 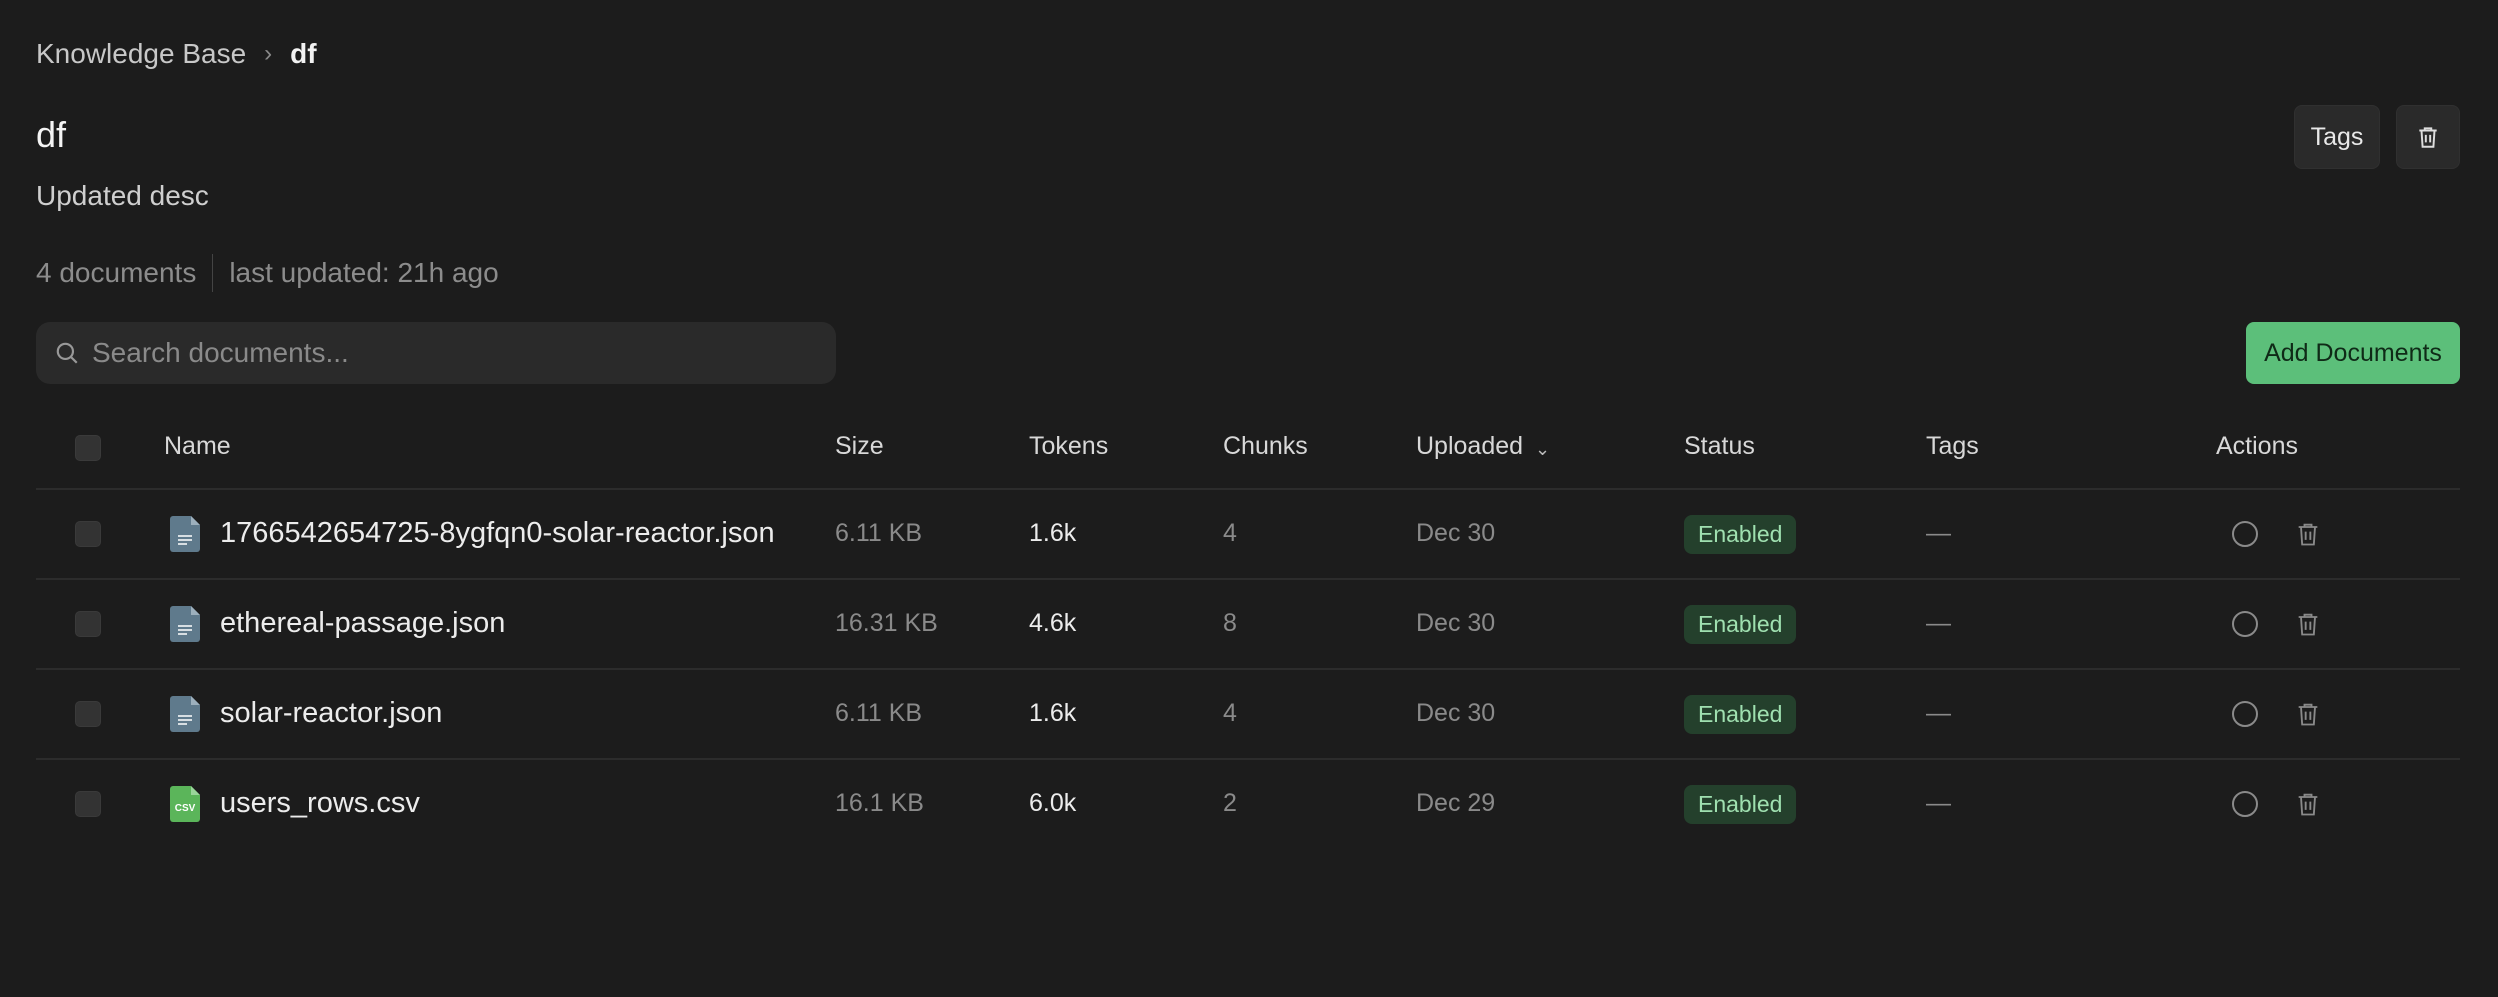 What do you see at coordinates (2257, 446) in the screenshot?
I see `column-actions: Actions` at bounding box center [2257, 446].